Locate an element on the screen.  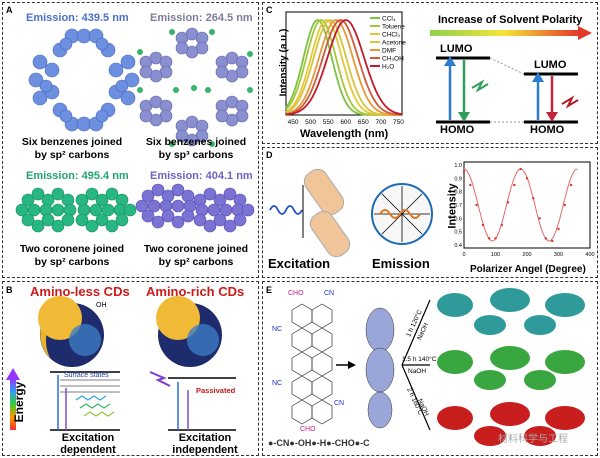
energy-gradient-bar is located at coordinates (13, 404).